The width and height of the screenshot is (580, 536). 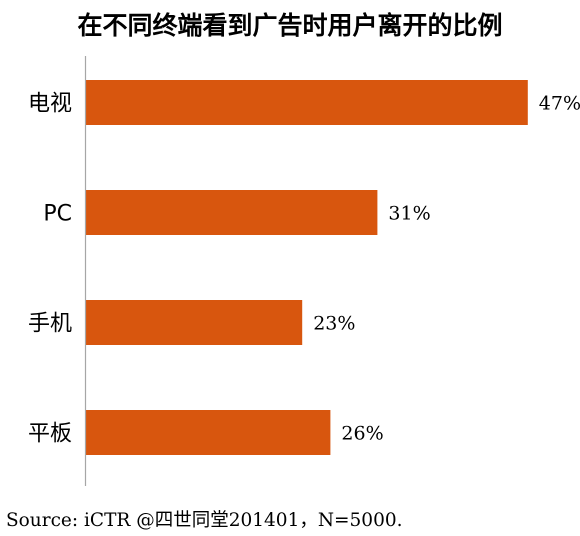 What do you see at coordinates (57, 214) in the screenshot?
I see `category-label-1: PC` at bounding box center [57, 214].